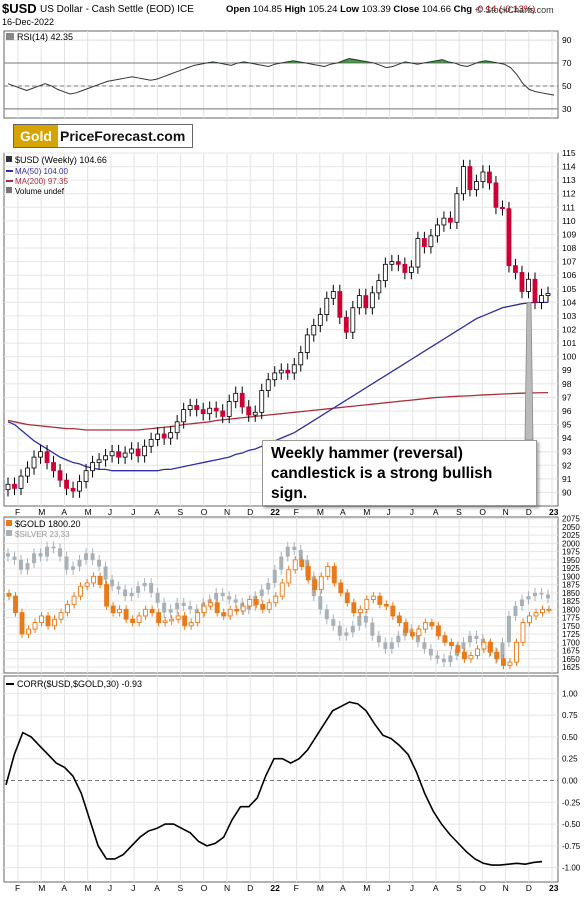 The width and height of the screenshot is (587, 898). What do you see at coordinates (9, 159) in the screenshot?
I see `usd-legend-icon` at bounding box center [9, 159].